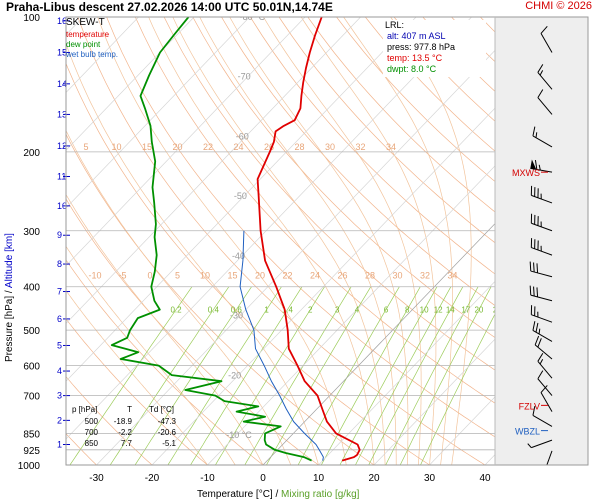  I want to click on mixing-ratio-label: 10, so click(424, 310).